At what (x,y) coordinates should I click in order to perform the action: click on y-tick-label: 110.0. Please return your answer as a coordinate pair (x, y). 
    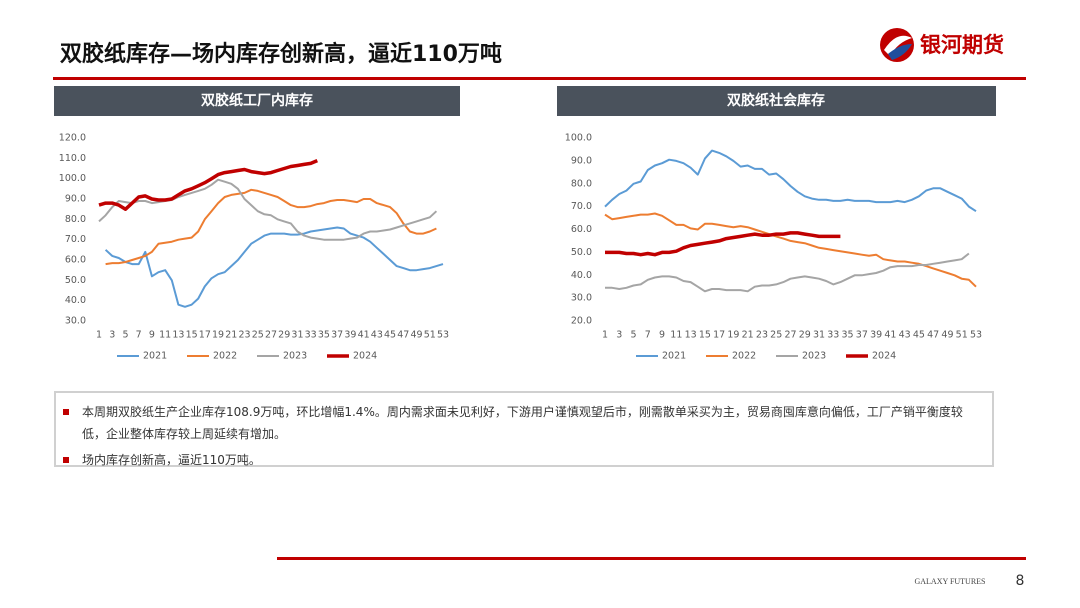
    Looking at the image, I should click on (72, 158).